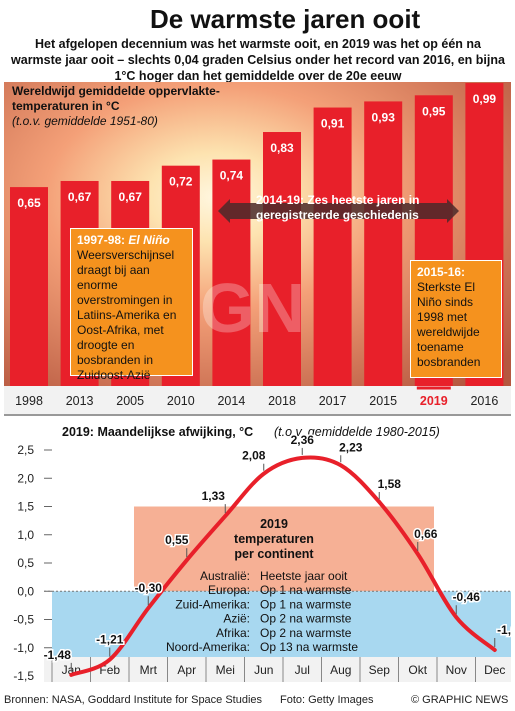  Describe the element at coordinates (274, 539) in the screenshot. I see `continent-title-line2: temperaturen` at that location.